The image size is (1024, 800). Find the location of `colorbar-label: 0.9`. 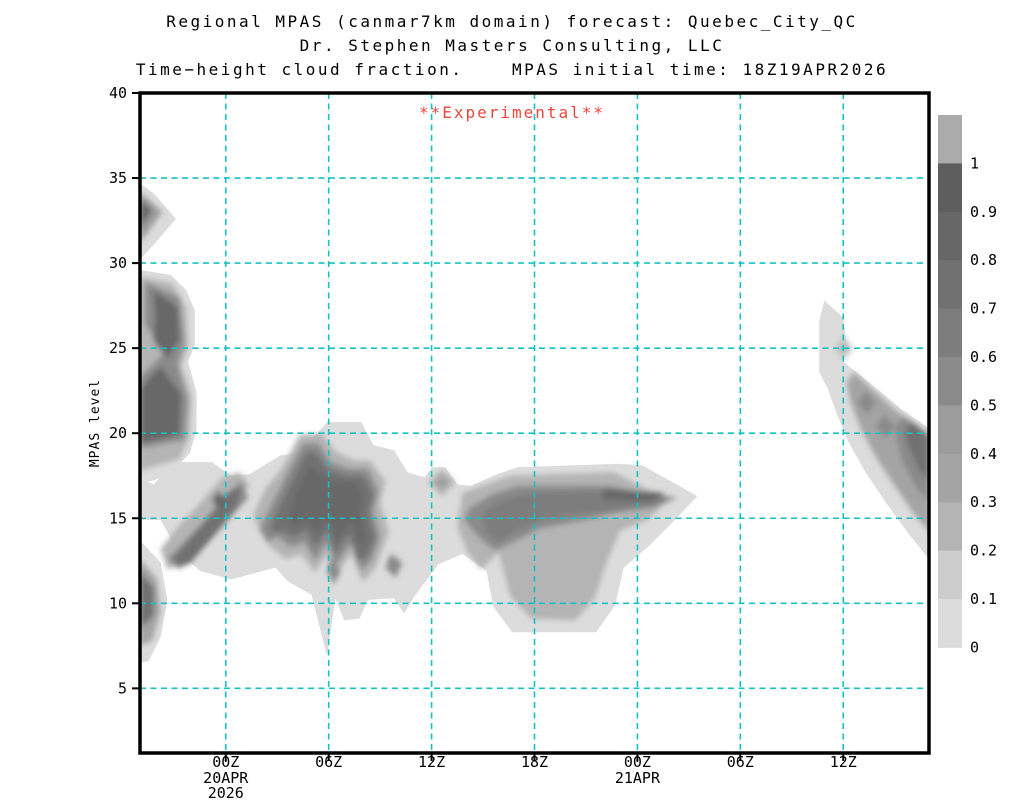

colorbar-label: 0.9 is located at coordinates (983, 212).